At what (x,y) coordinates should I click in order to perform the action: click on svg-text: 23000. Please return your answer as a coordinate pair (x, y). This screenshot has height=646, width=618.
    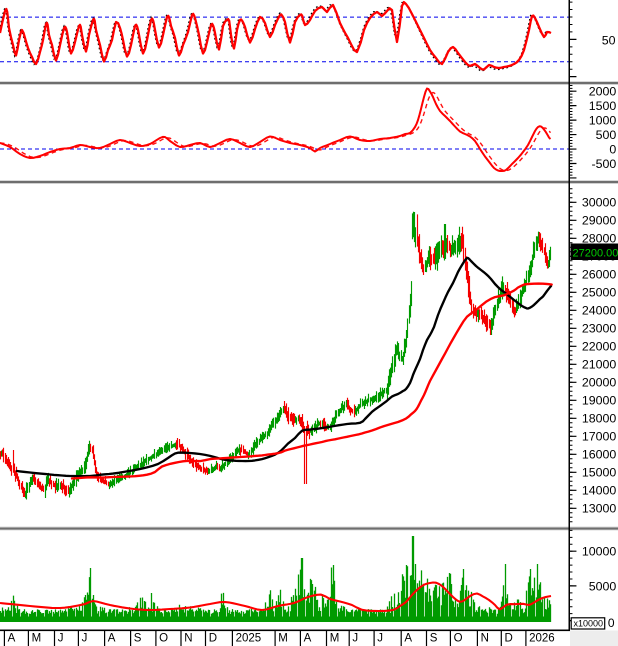
    Looking at the image, I should click on (599, 329).